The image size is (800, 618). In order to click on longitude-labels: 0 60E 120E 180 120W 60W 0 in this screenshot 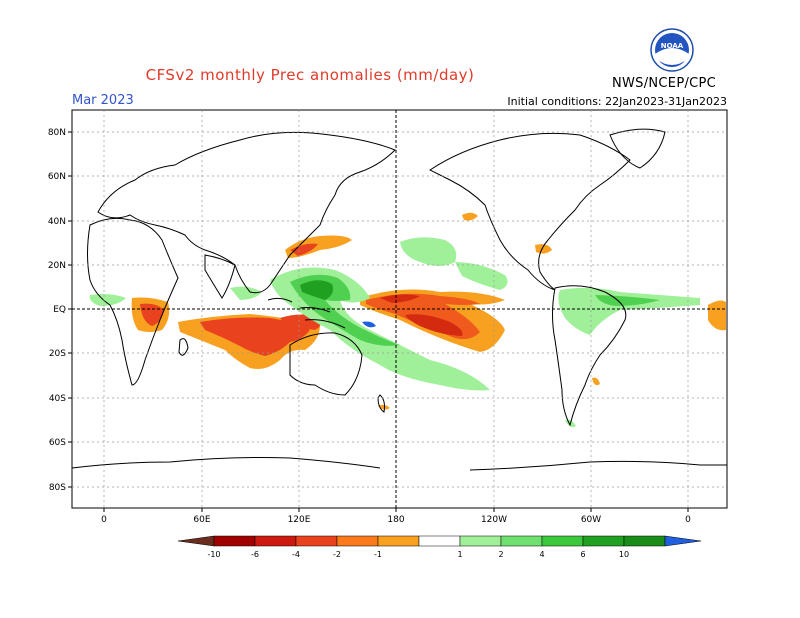, I will do `click(396, 516)`.